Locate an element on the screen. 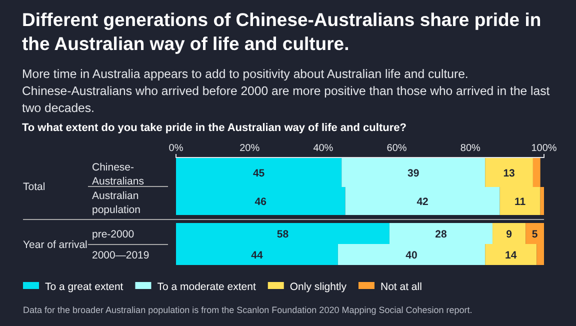 This screenshot has height=326, width=576. data-label: 58 is located at coordinates (282, 234).